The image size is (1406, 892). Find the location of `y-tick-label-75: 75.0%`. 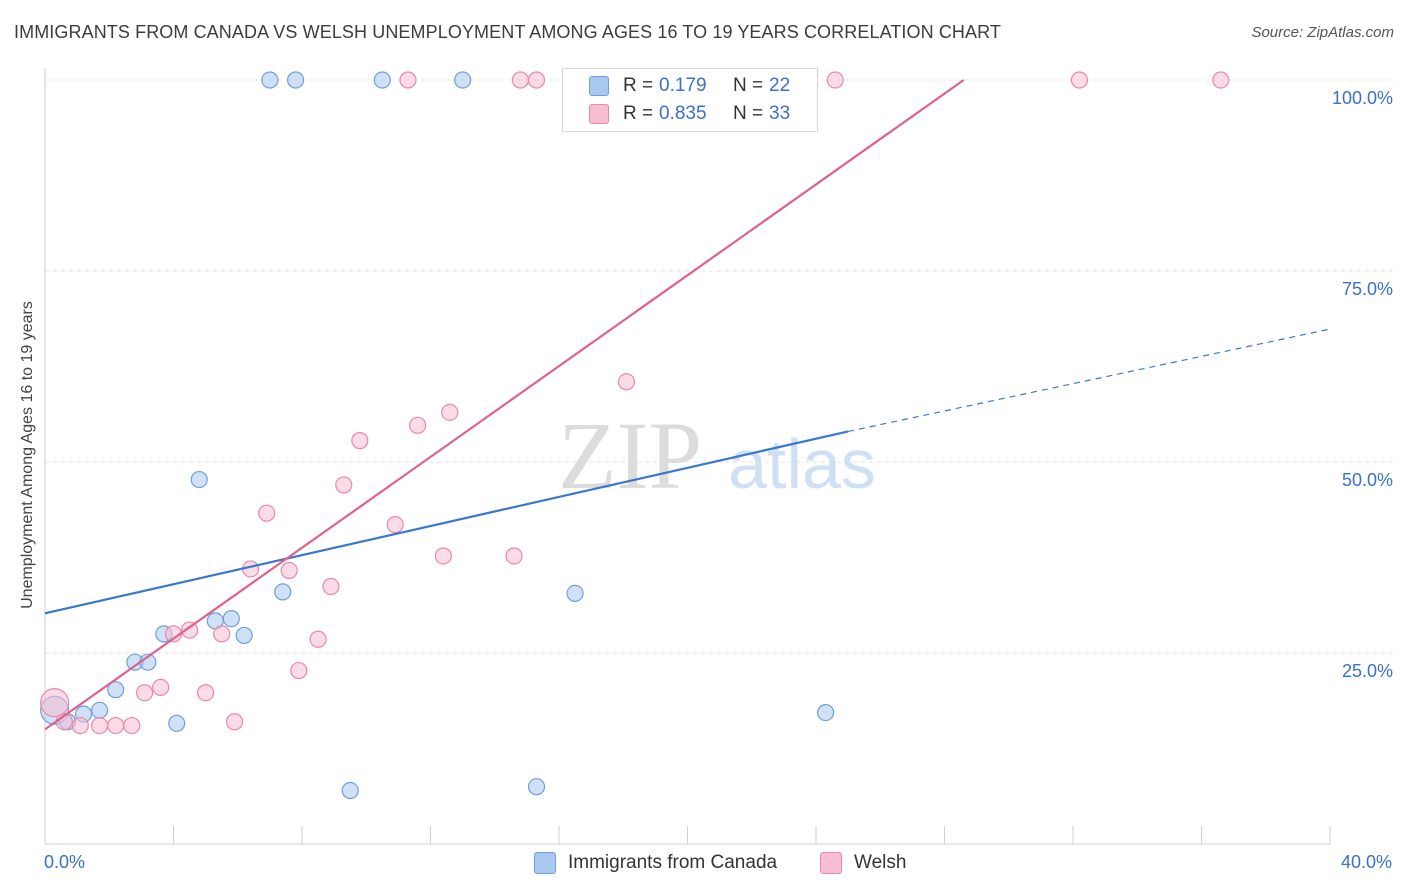

y-tick-label-75: 75.0% is located at coordinates (1367, 289).